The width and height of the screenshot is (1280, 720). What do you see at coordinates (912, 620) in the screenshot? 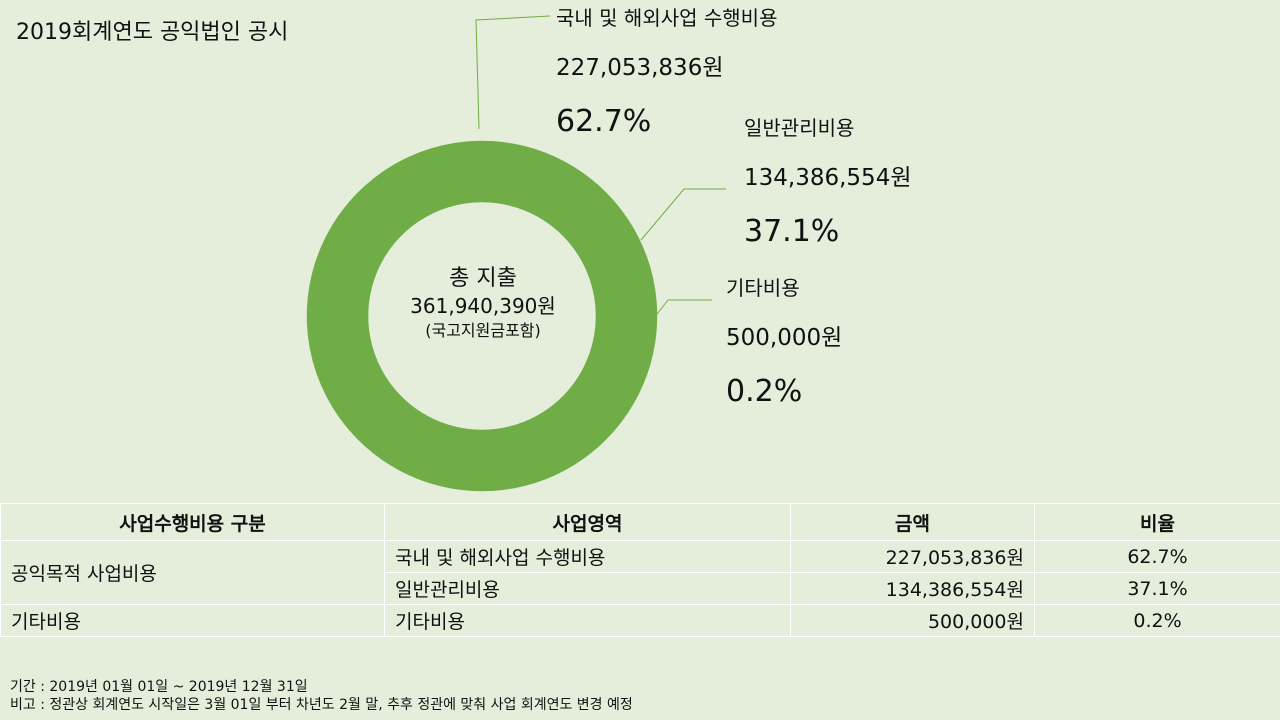
I see `cell-amount: 500,000원` at bounding box center [912, 620].